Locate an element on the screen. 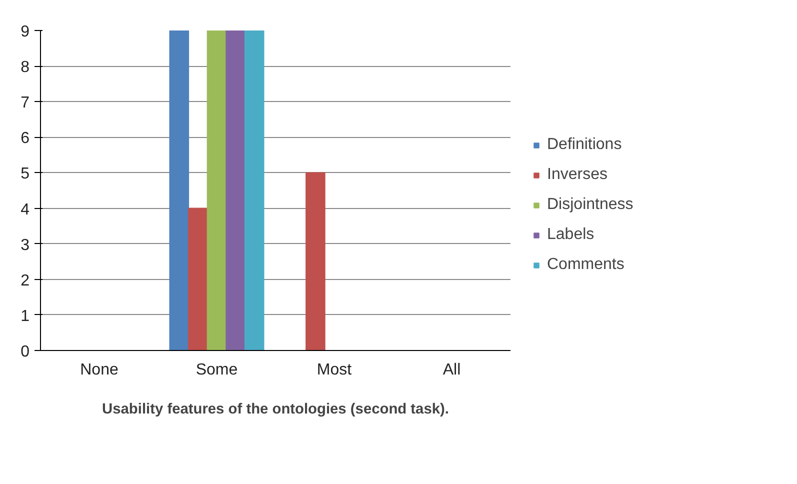  x-tick-label: None is located at coordinates (99, 370).